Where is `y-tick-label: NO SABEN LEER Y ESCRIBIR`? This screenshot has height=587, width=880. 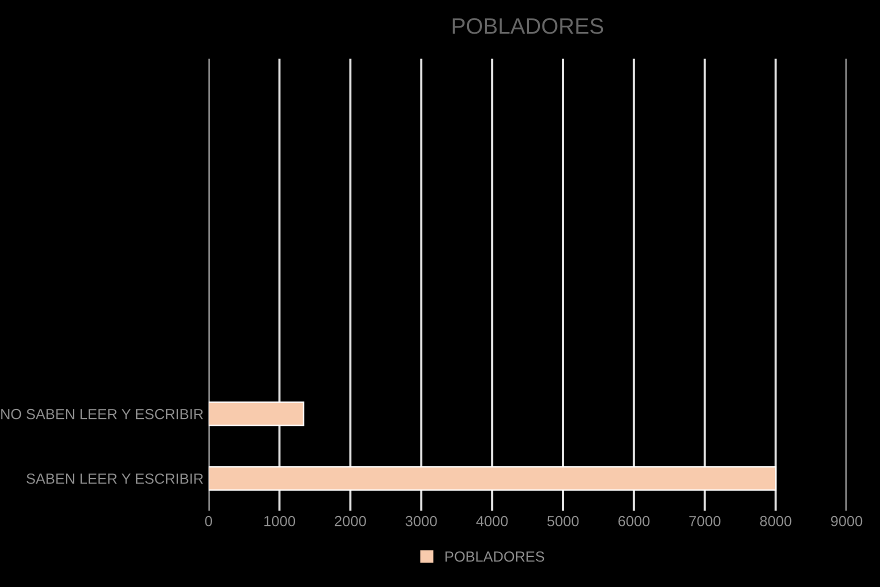 y-tick-label: NO SABEN LEER Y ESCRIBIR is located at coordinates (102, 414).